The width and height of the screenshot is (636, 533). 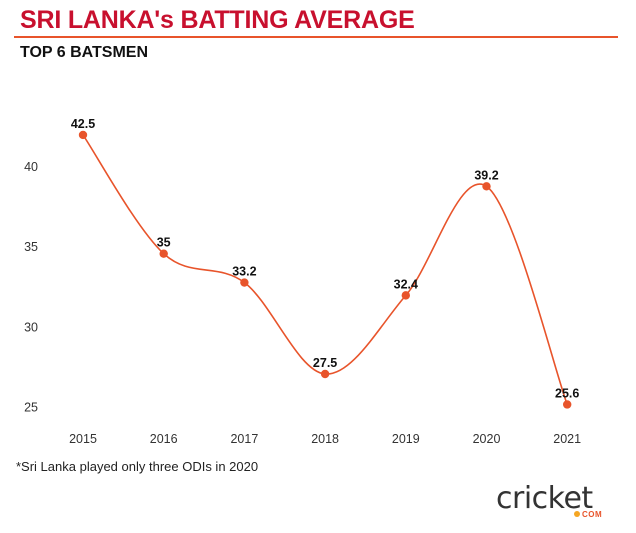 What do you see at coordinates (592, 514) in the screenshot?
I see `logo-suffix: COM` at bounding box center [592, 514].